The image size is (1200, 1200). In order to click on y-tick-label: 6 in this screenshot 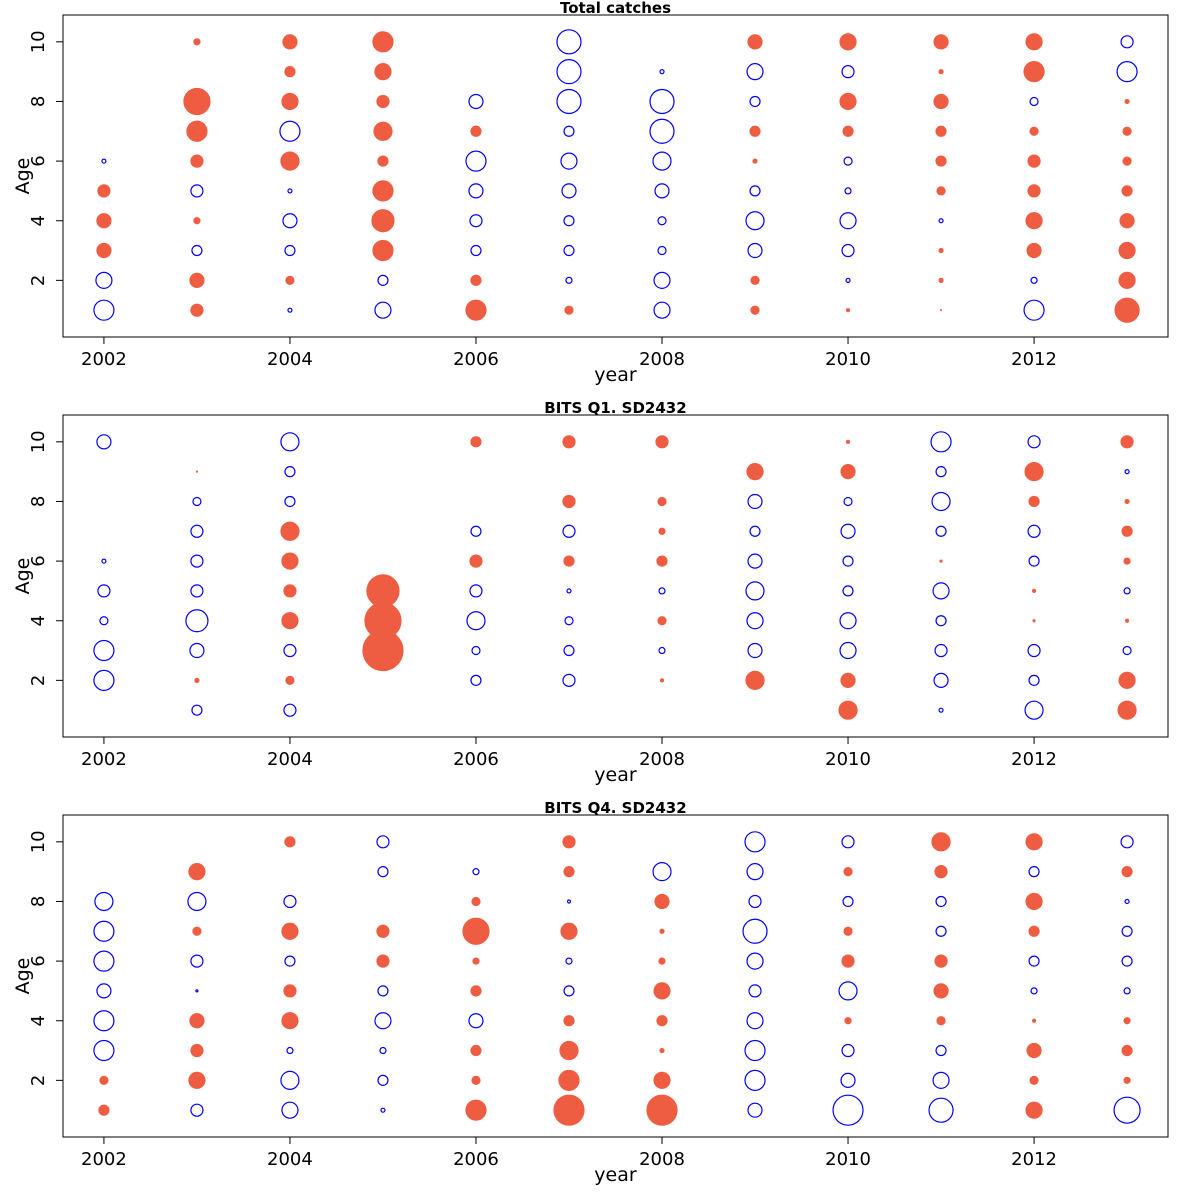, I will do `click(38, 160)`.